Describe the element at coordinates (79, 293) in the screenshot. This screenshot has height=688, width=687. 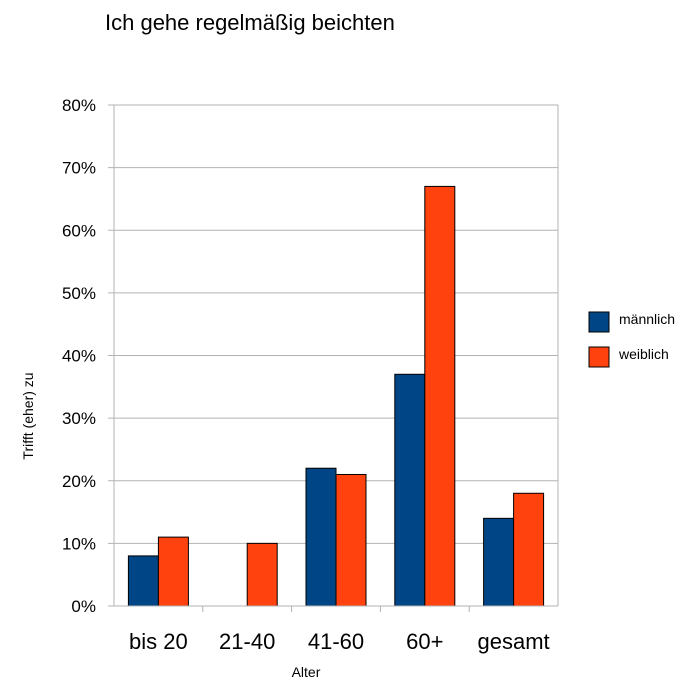
I see `y-tick-label: 50%` at that location.